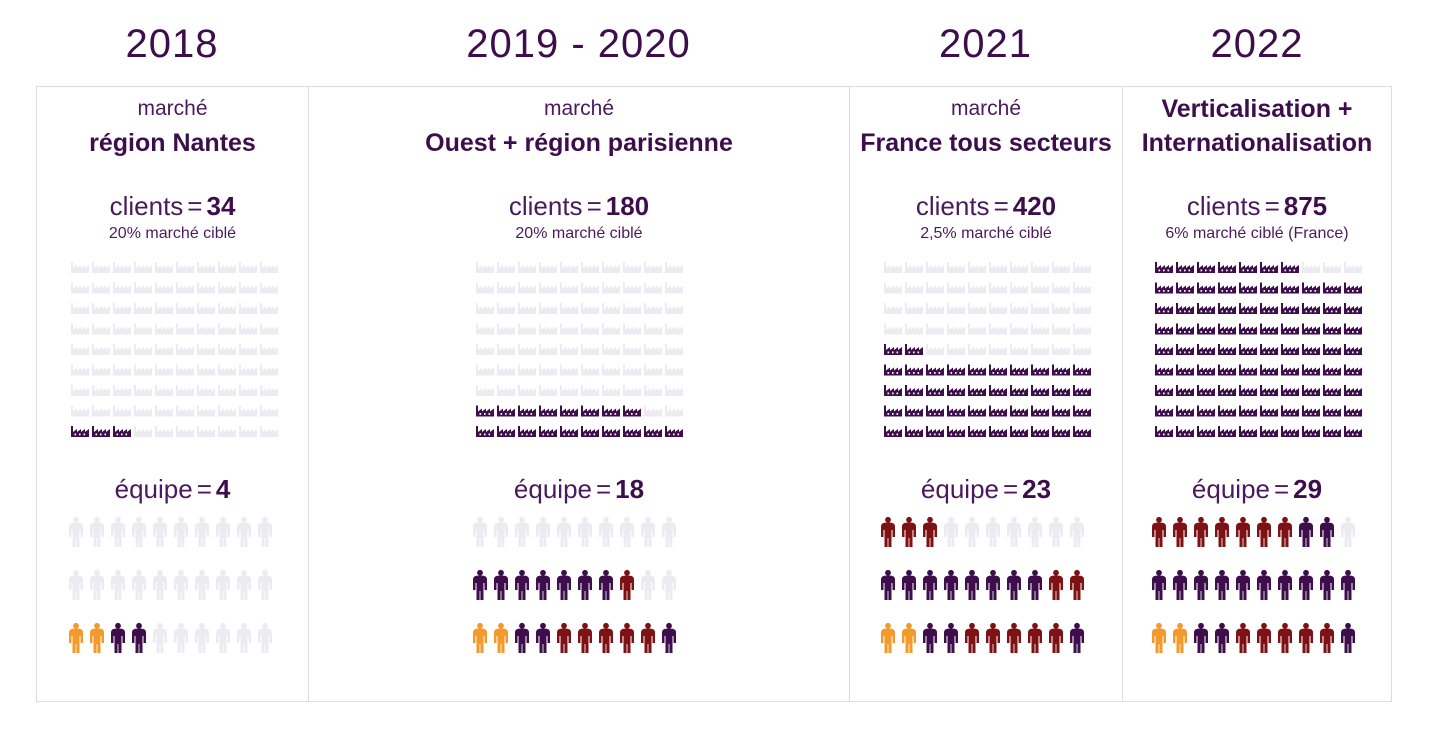 The image size is (1436, 738). Describe the element at coordinates (1257, 44) in the screenshot. I see `year-heading-2022: 2022` at that location.